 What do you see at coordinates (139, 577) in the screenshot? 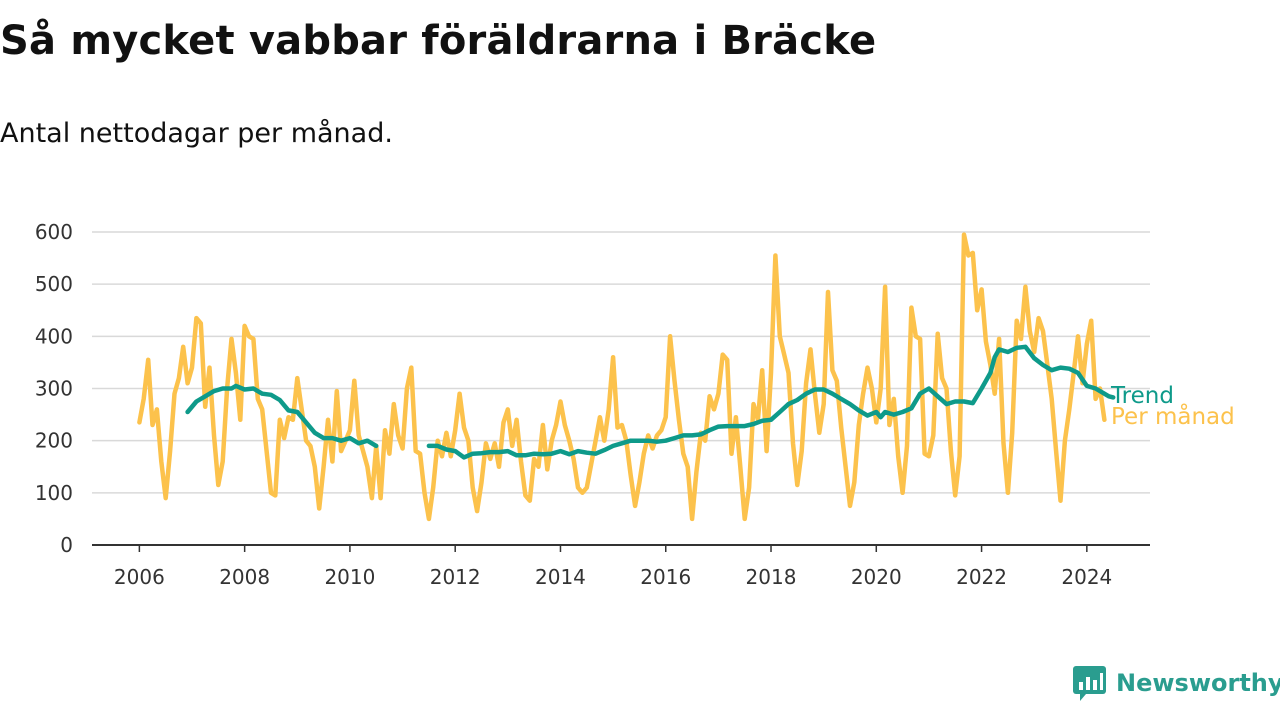
I see `x-tick-label: 2006` at bounding box center [139, 577].